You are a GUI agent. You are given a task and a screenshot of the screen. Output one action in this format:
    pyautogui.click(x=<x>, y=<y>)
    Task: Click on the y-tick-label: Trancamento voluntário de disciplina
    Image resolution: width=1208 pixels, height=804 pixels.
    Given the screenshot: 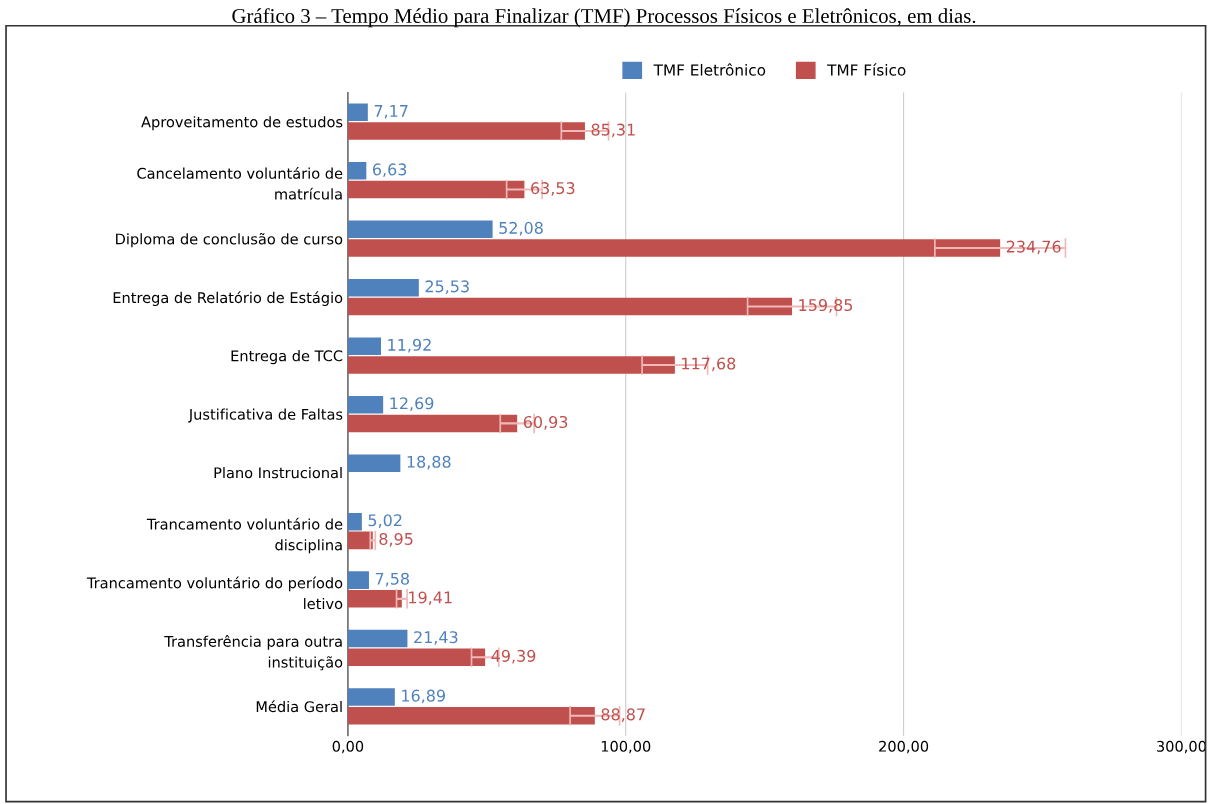 What is the action you would take?
    pyautogui.click(x=244, y=535)
    